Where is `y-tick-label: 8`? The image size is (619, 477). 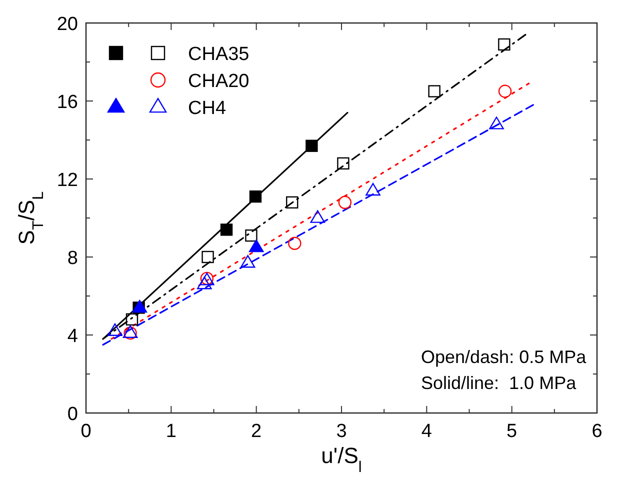
y-tick-label: 8 is located at coordinates (72, 258).